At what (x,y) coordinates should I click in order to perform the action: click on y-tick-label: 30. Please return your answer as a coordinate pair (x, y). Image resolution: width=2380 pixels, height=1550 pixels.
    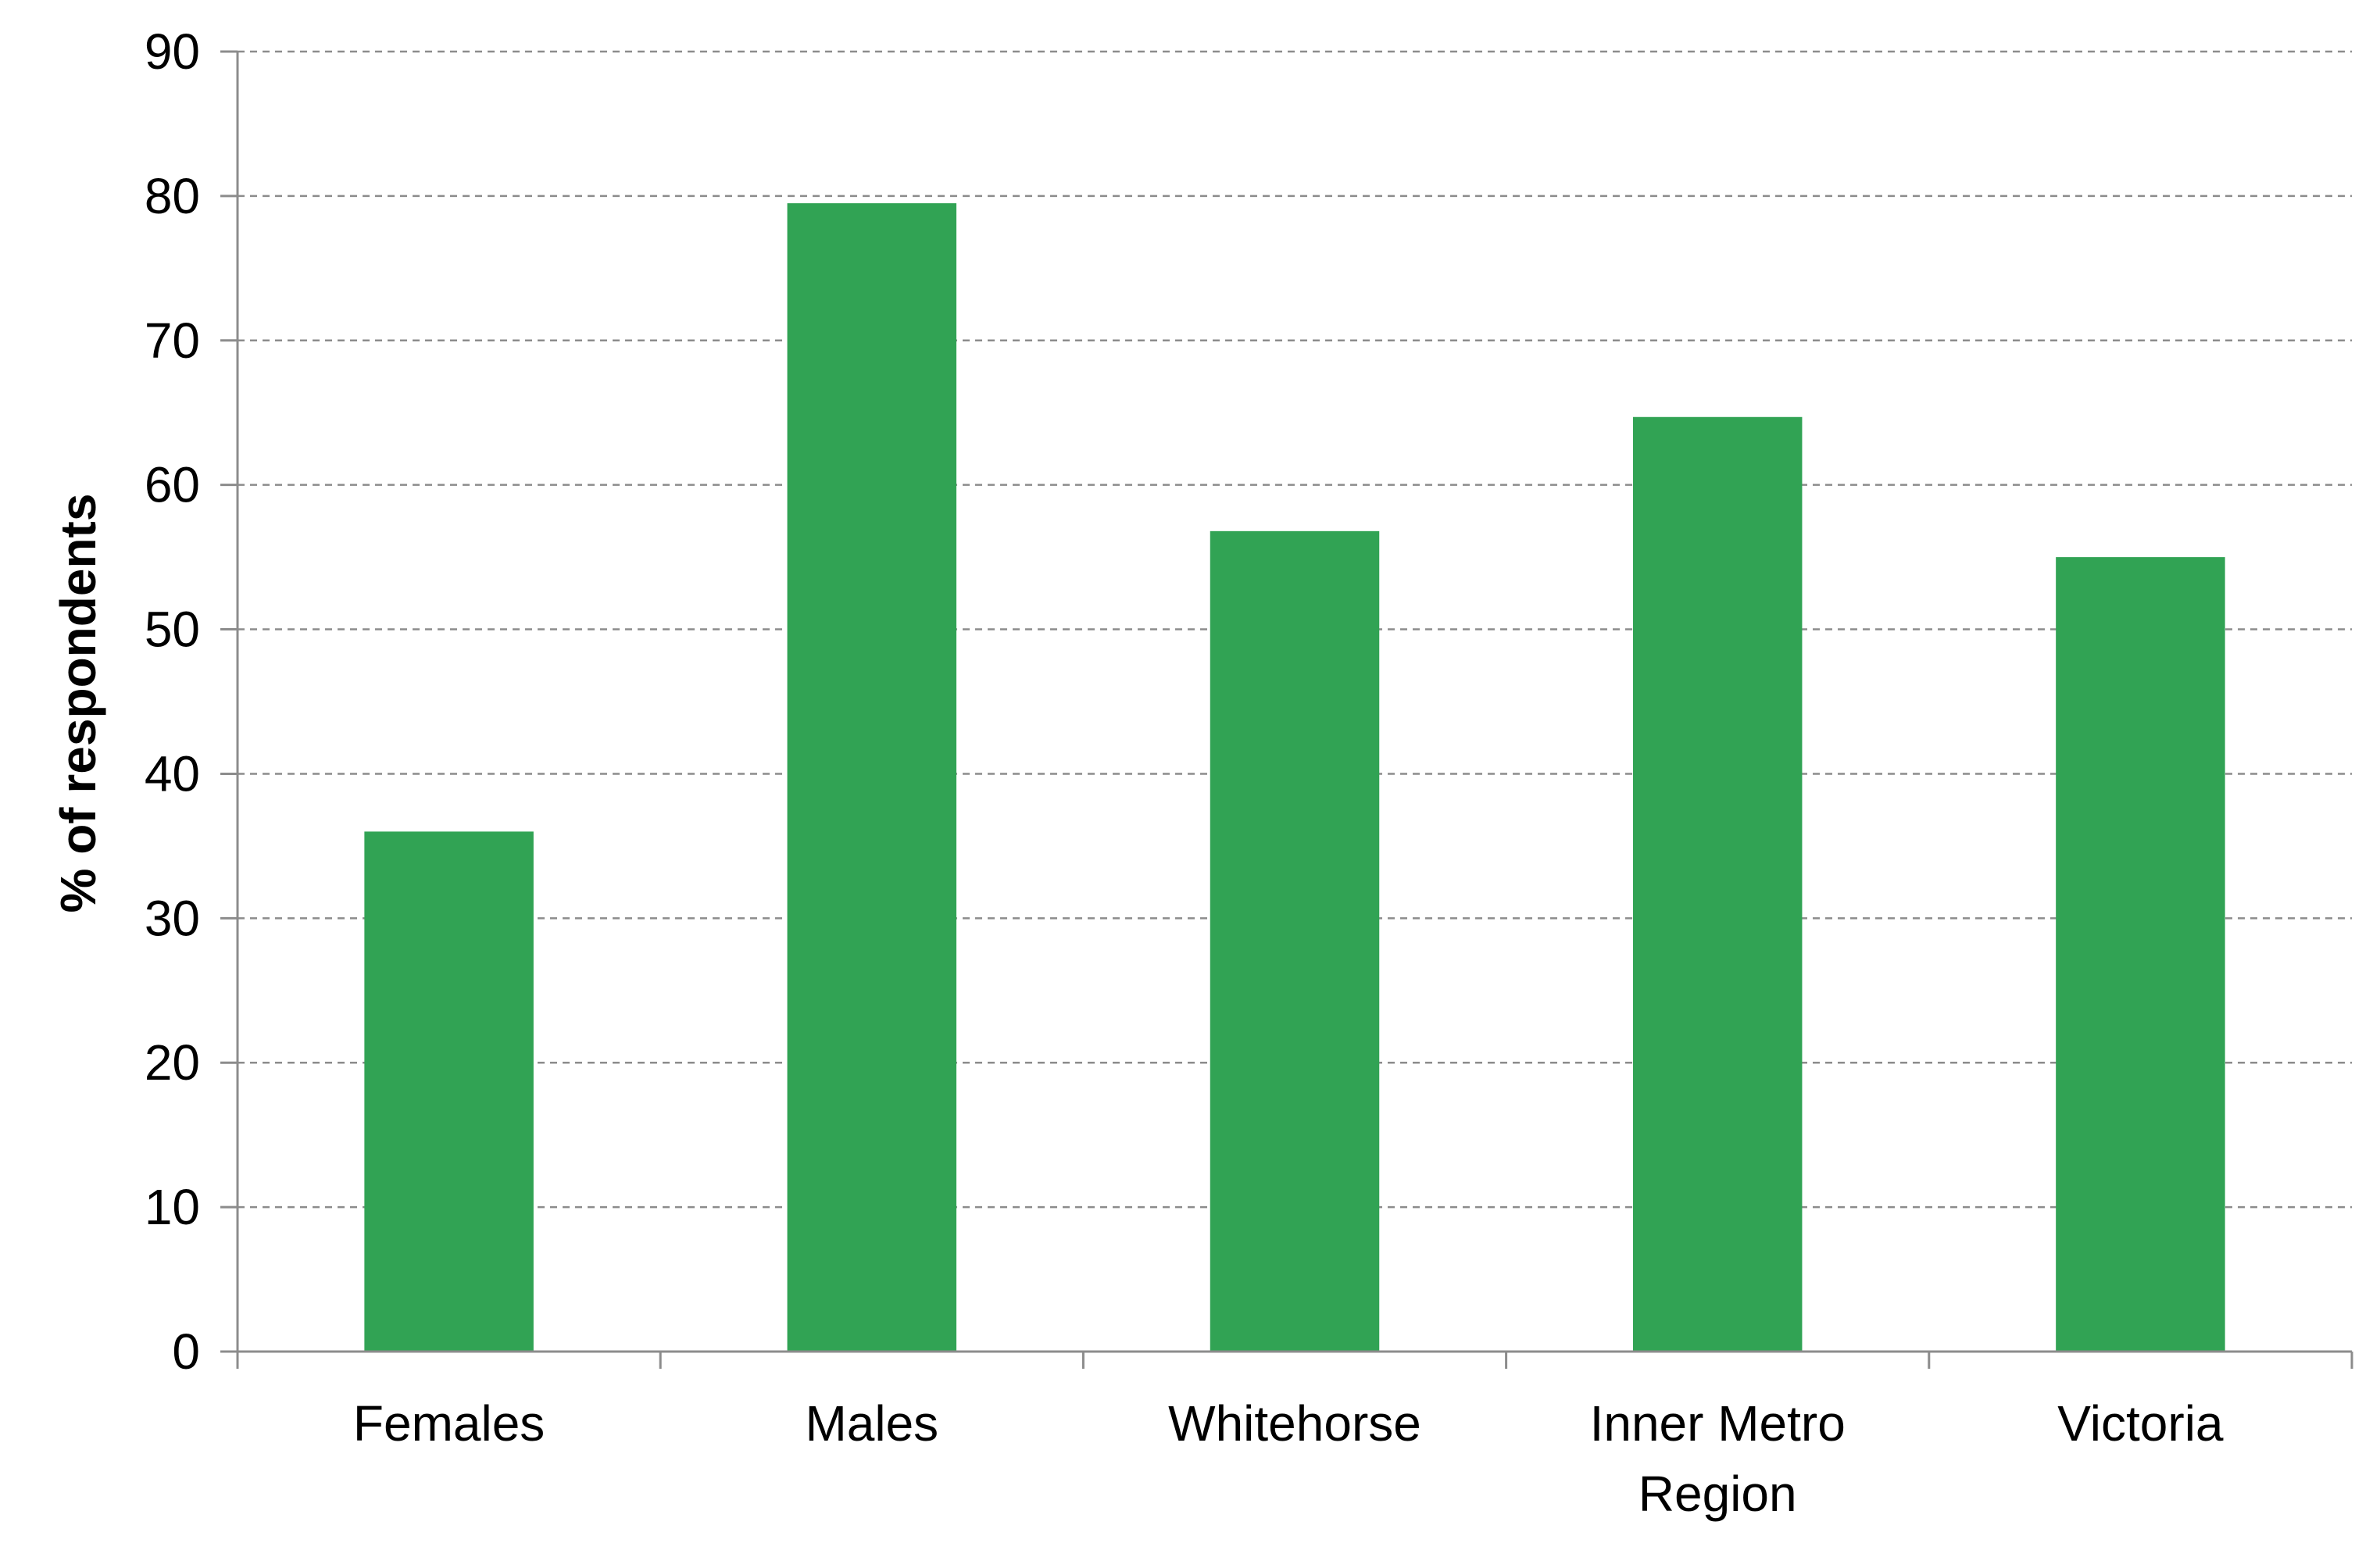
    Looking at the image, I should click on (172, 918).